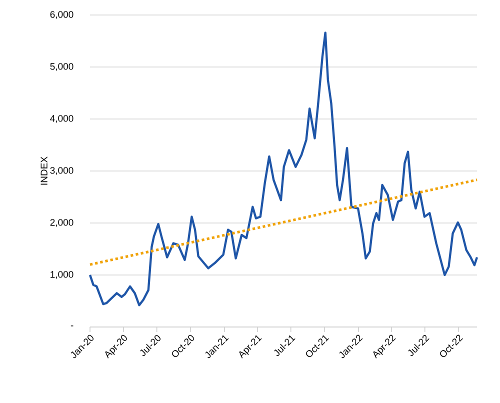 The image size is (500, 403). Describe the element at coordinates (62, 275) in the screenshot. I see `y-tick-label: 1,000` at that location.